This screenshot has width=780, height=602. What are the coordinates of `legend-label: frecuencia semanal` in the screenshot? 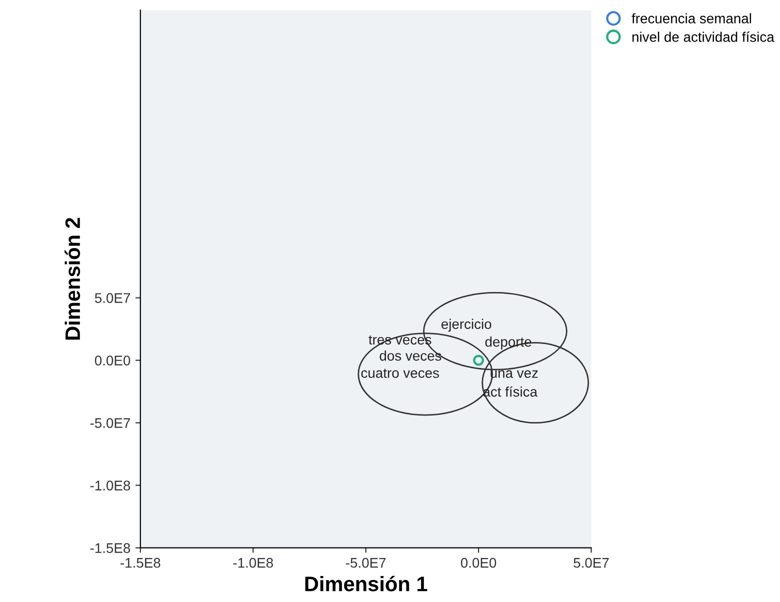 It's located at (692, 18).